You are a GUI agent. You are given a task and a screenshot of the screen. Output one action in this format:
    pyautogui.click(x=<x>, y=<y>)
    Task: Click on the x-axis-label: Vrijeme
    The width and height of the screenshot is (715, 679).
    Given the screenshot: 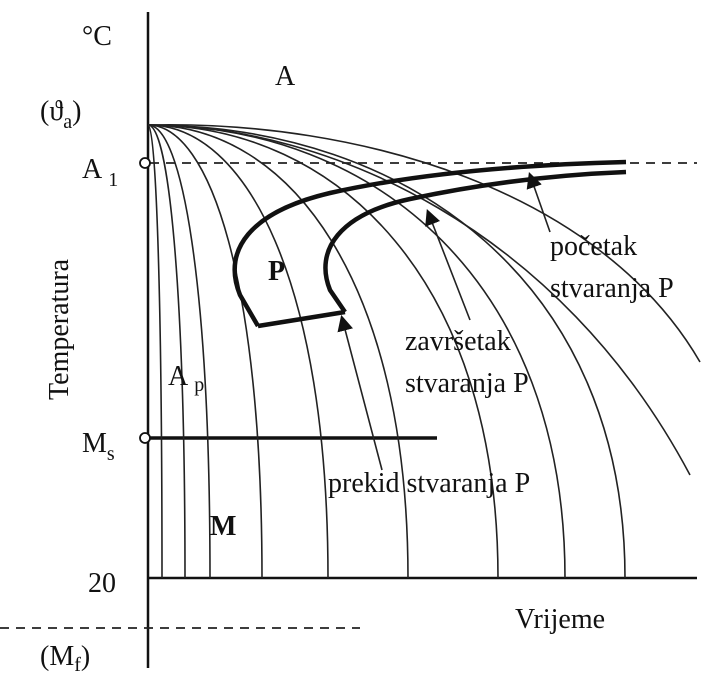 What is the action you would take?
    pyautogui.click(x=560, y=619)
    